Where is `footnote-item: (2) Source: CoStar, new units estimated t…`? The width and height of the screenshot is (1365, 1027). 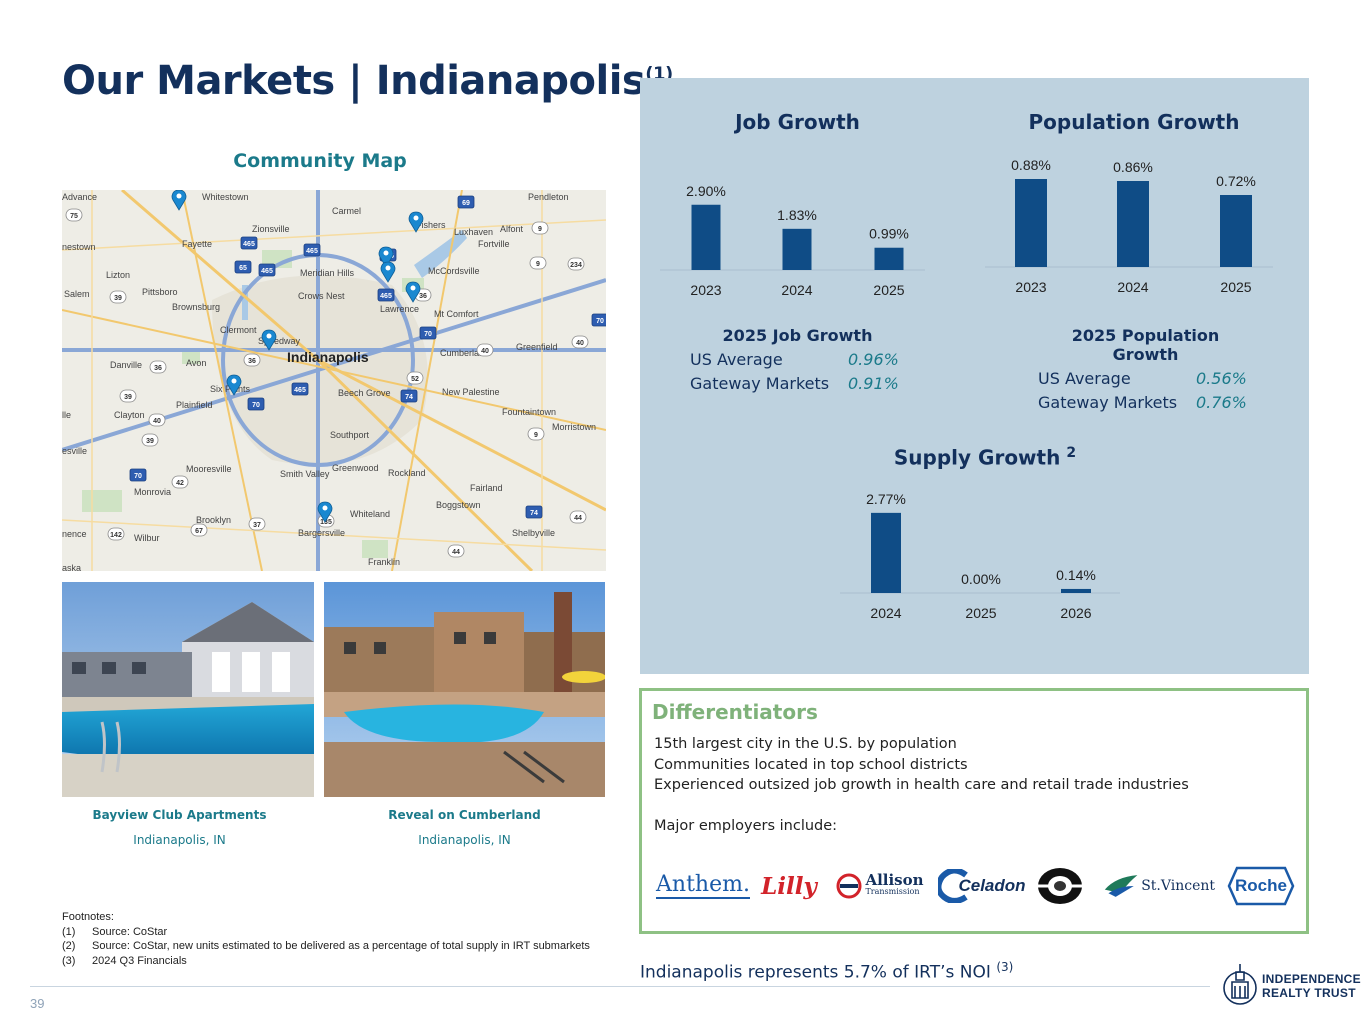 footnote-item: (2) Source: CoStar, new units estimated t… is located at coordinates (326, 946).